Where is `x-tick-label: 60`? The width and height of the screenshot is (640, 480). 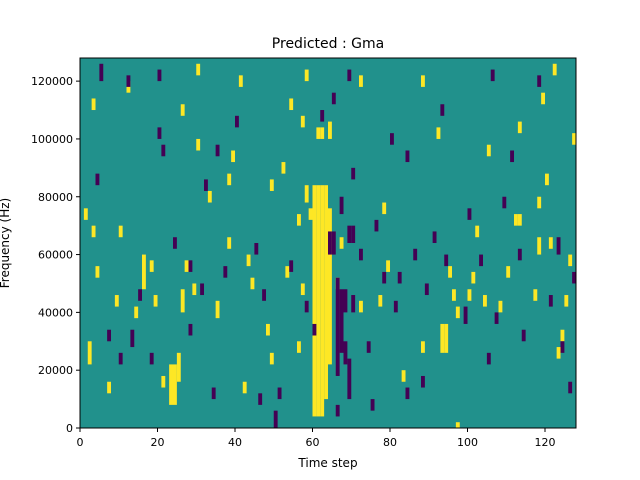
x-tick-label: 60 is located at coordinates (313, 442).